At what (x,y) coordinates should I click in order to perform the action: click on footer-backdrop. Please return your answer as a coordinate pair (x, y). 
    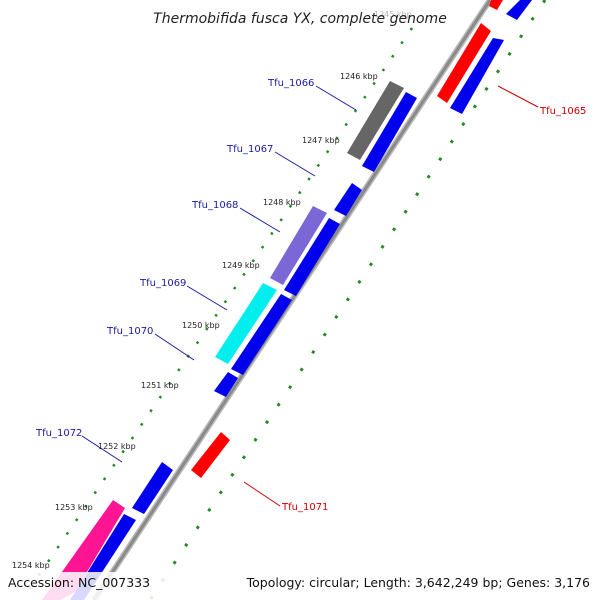
    Looking at the image, I should click on (300, 586).